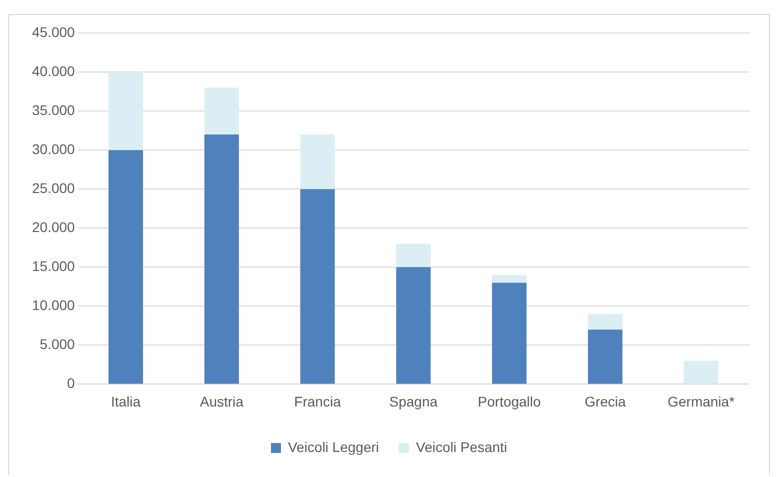 The height and width of the screenshot is (477, 776). Describe the element at coordinates (702, 401) in the screenshot. I see `x-tick-label: Germania*` at that location.